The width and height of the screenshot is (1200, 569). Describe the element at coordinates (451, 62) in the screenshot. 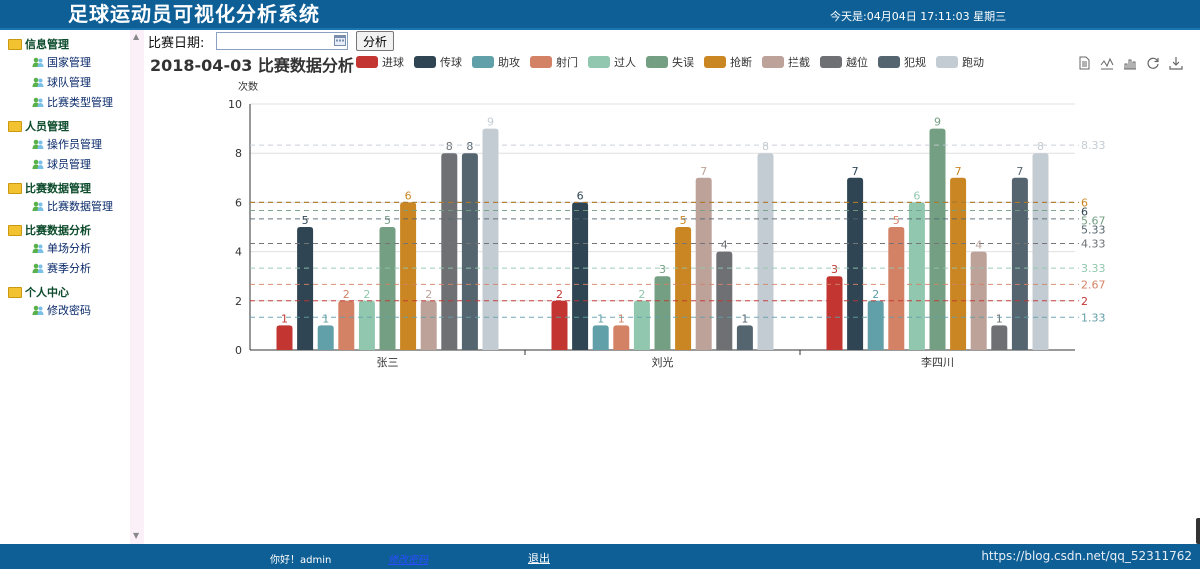

I see `legend-label: 传球` at that location.